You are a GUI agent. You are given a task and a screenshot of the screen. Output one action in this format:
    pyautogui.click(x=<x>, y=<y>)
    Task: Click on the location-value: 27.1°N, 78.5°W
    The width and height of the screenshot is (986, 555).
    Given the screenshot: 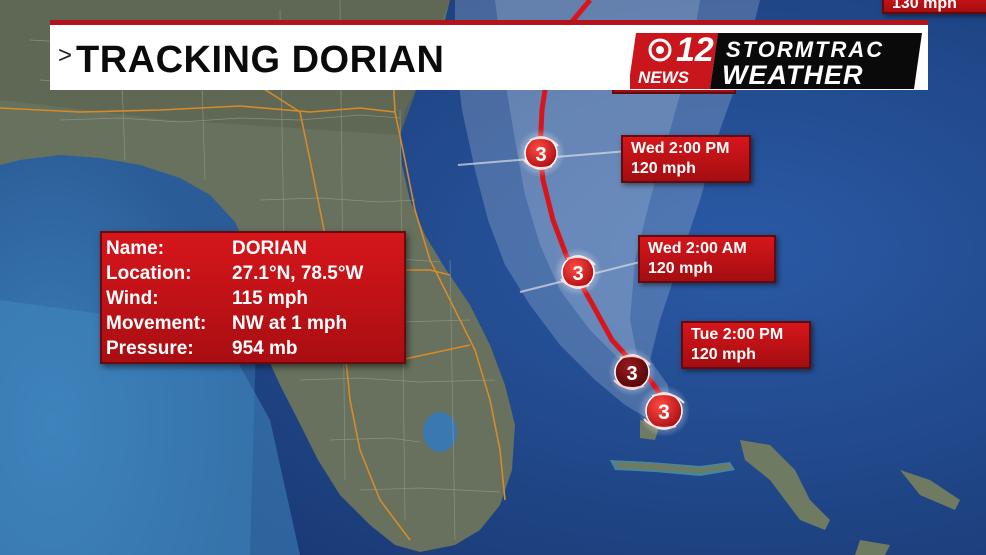 What is the action you would take?
    pyautogui.click(x=298, y=273)
    